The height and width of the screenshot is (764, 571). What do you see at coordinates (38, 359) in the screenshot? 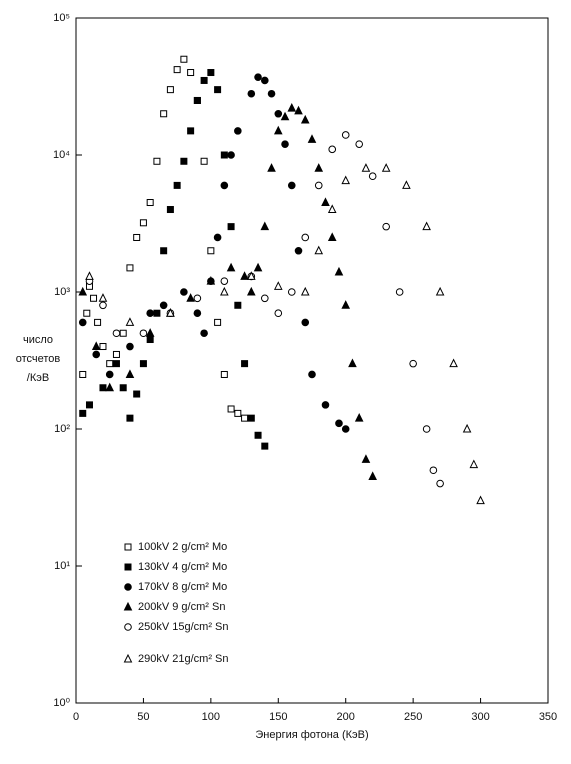
I see `y-axis-label: отсчетов` at bounding box center [38, 359].